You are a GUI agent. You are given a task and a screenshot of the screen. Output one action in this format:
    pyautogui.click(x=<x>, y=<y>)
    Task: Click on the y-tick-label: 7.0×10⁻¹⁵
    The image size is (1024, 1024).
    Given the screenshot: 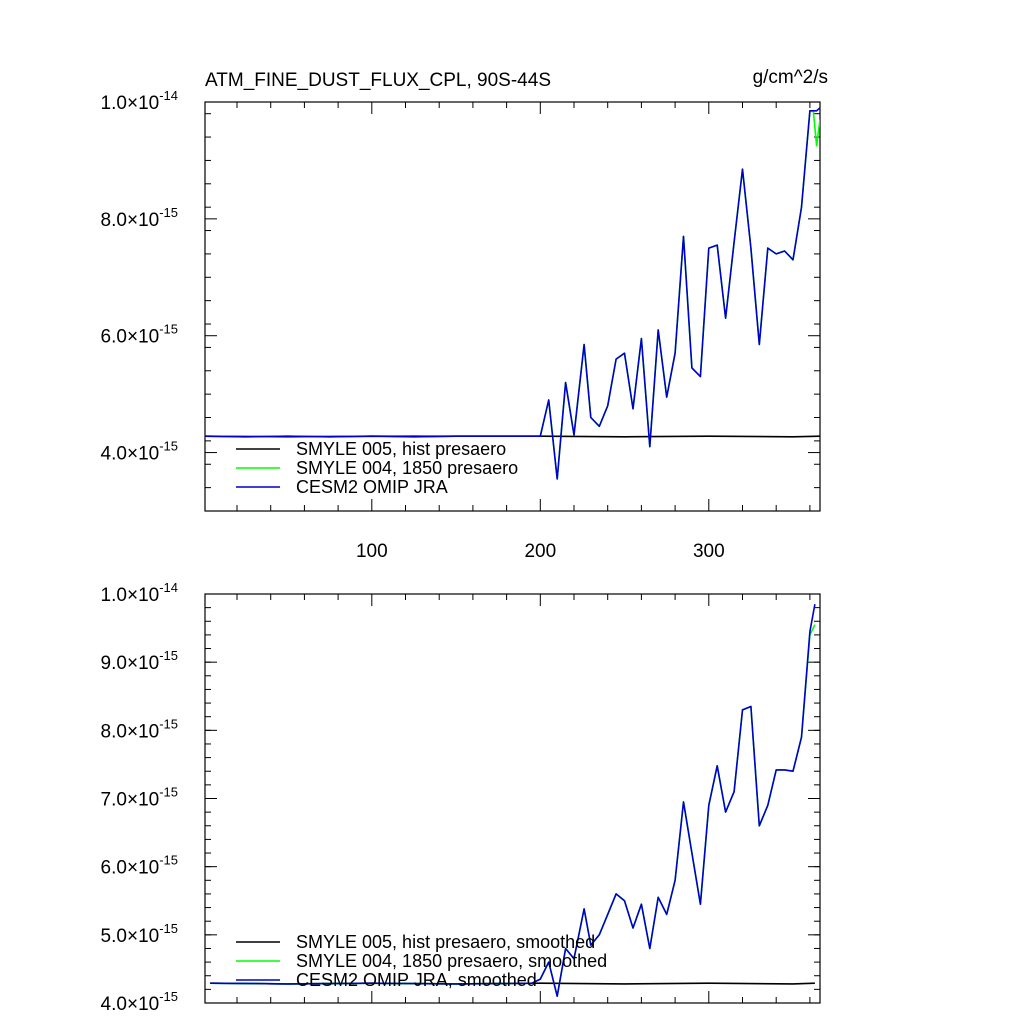 What is the action you would take?
    pyautogui.click(x=139, y=798)
    